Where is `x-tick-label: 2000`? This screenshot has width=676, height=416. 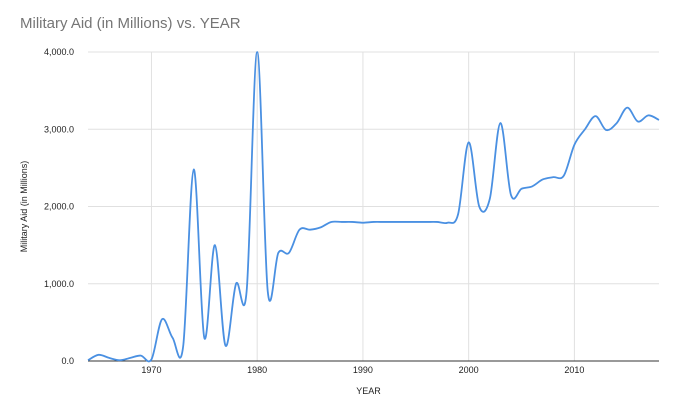
x-tick-label: 2000 is located at coordinates (469, 370).